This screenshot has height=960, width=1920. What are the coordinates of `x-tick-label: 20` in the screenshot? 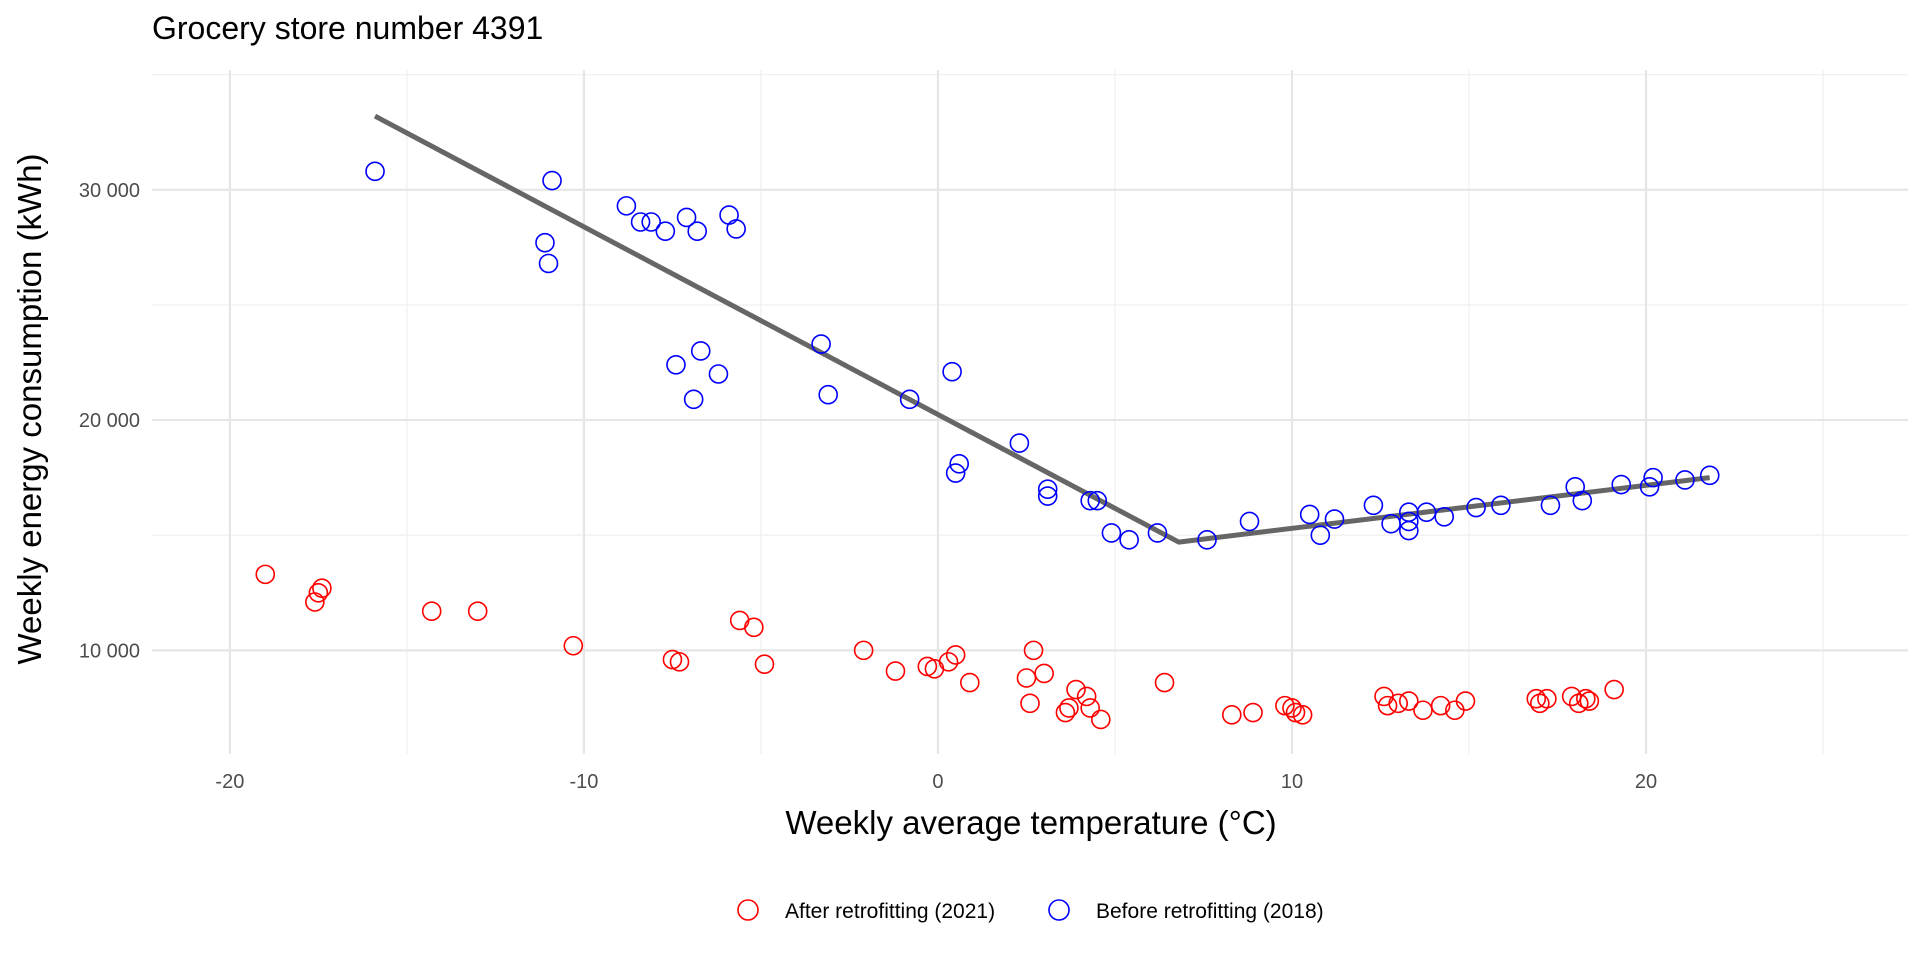 It's located at (1646, 782).